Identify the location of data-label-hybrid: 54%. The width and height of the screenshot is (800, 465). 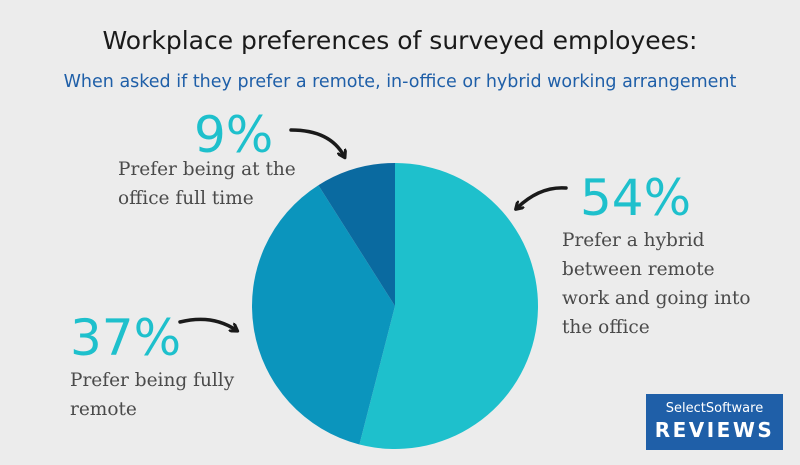
(636, 198).